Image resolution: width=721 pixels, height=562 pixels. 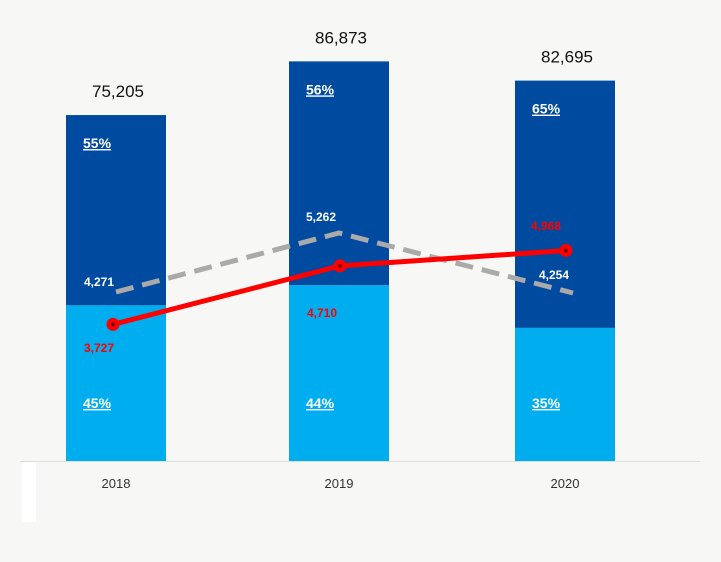 What do you see at coordinates (567, 57) in the screenshot?
I see `total-label-2020: 82,695` at bounding box center [567, 57].